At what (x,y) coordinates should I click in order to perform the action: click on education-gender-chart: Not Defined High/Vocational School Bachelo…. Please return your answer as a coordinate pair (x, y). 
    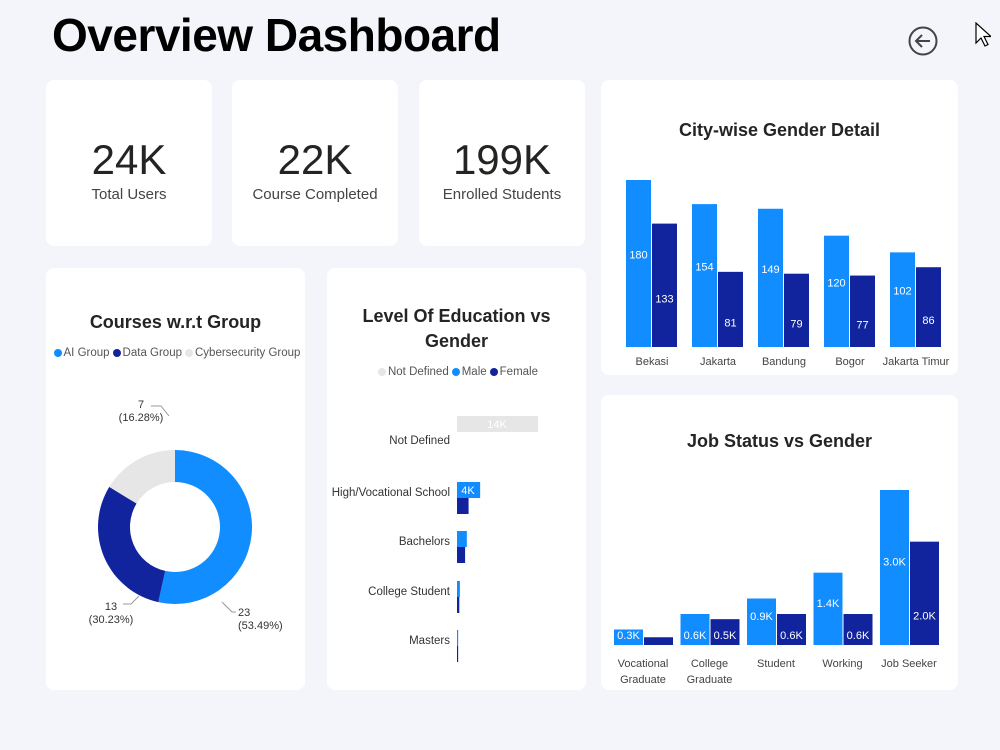
    Looking at the image, I should click on (435, 539).